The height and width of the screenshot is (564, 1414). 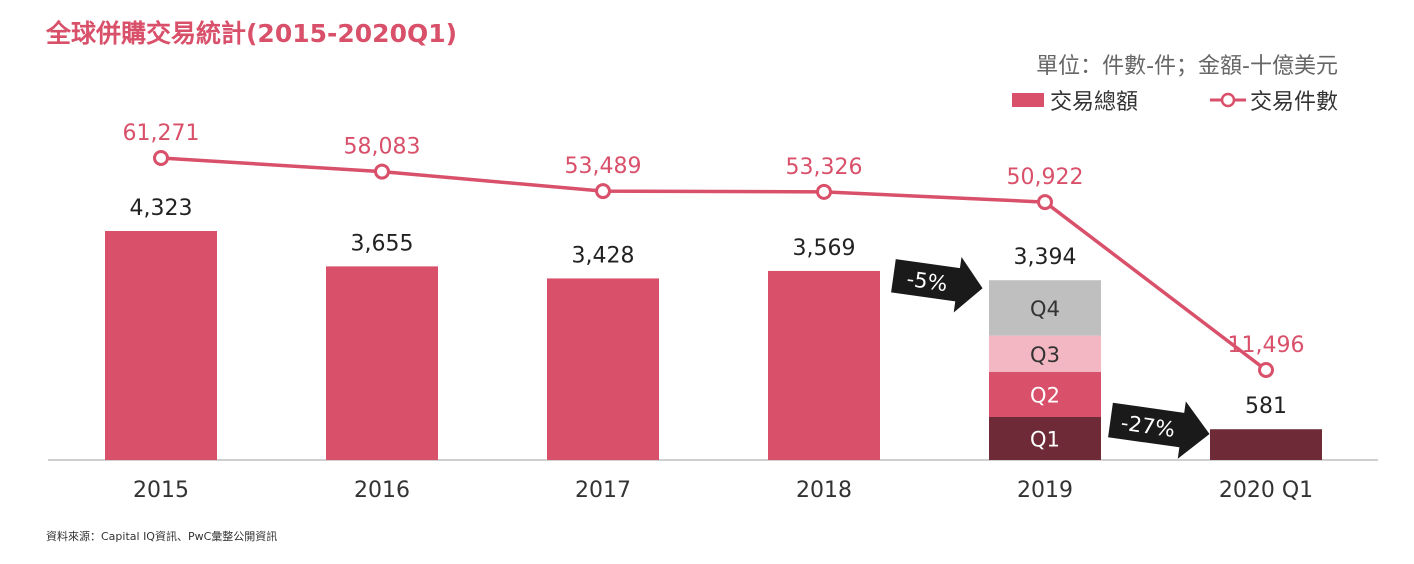 What do you see at coordinates (382, 363) in the screenshot?
I see `bar-2016` at bounding box center [382, 363].